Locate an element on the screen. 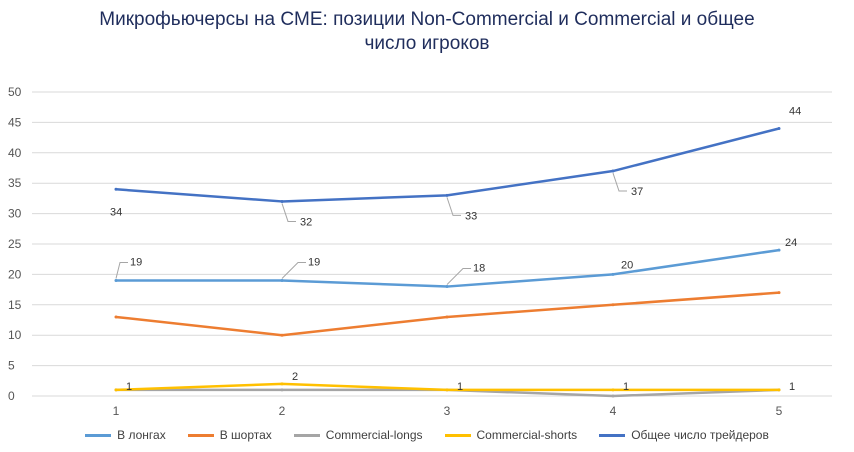 The height and width of the screenshot is (452, 854). data-label: 33 is located at coordinates (471, 216).